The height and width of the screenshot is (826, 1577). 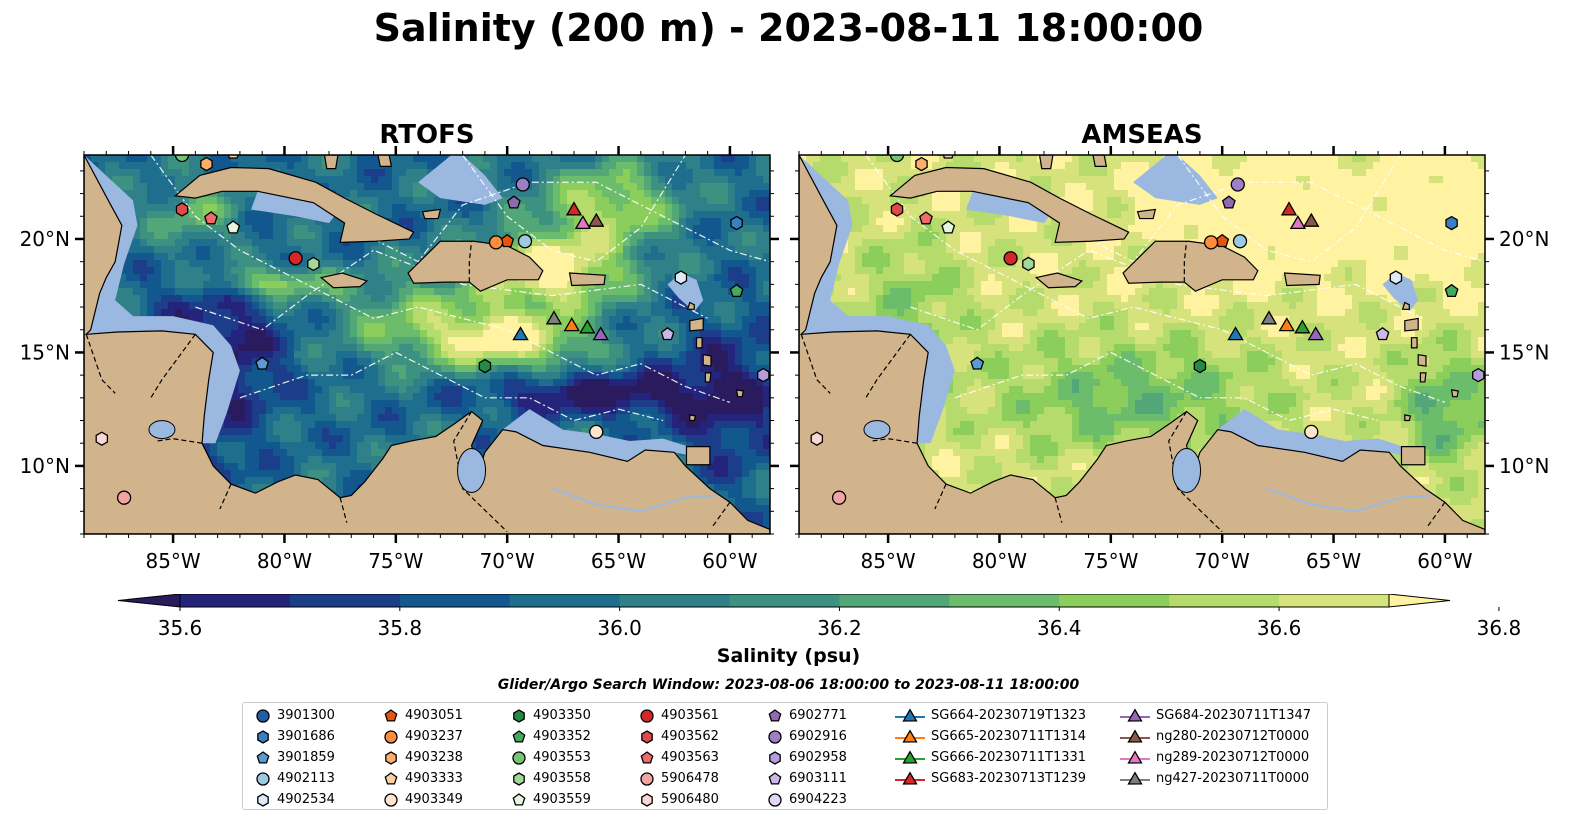 What do you see at coordinates (1059, 628) in the screenshot?
I see `colorbar-tick-label: 36.4` at bounding box center [1059, 628].